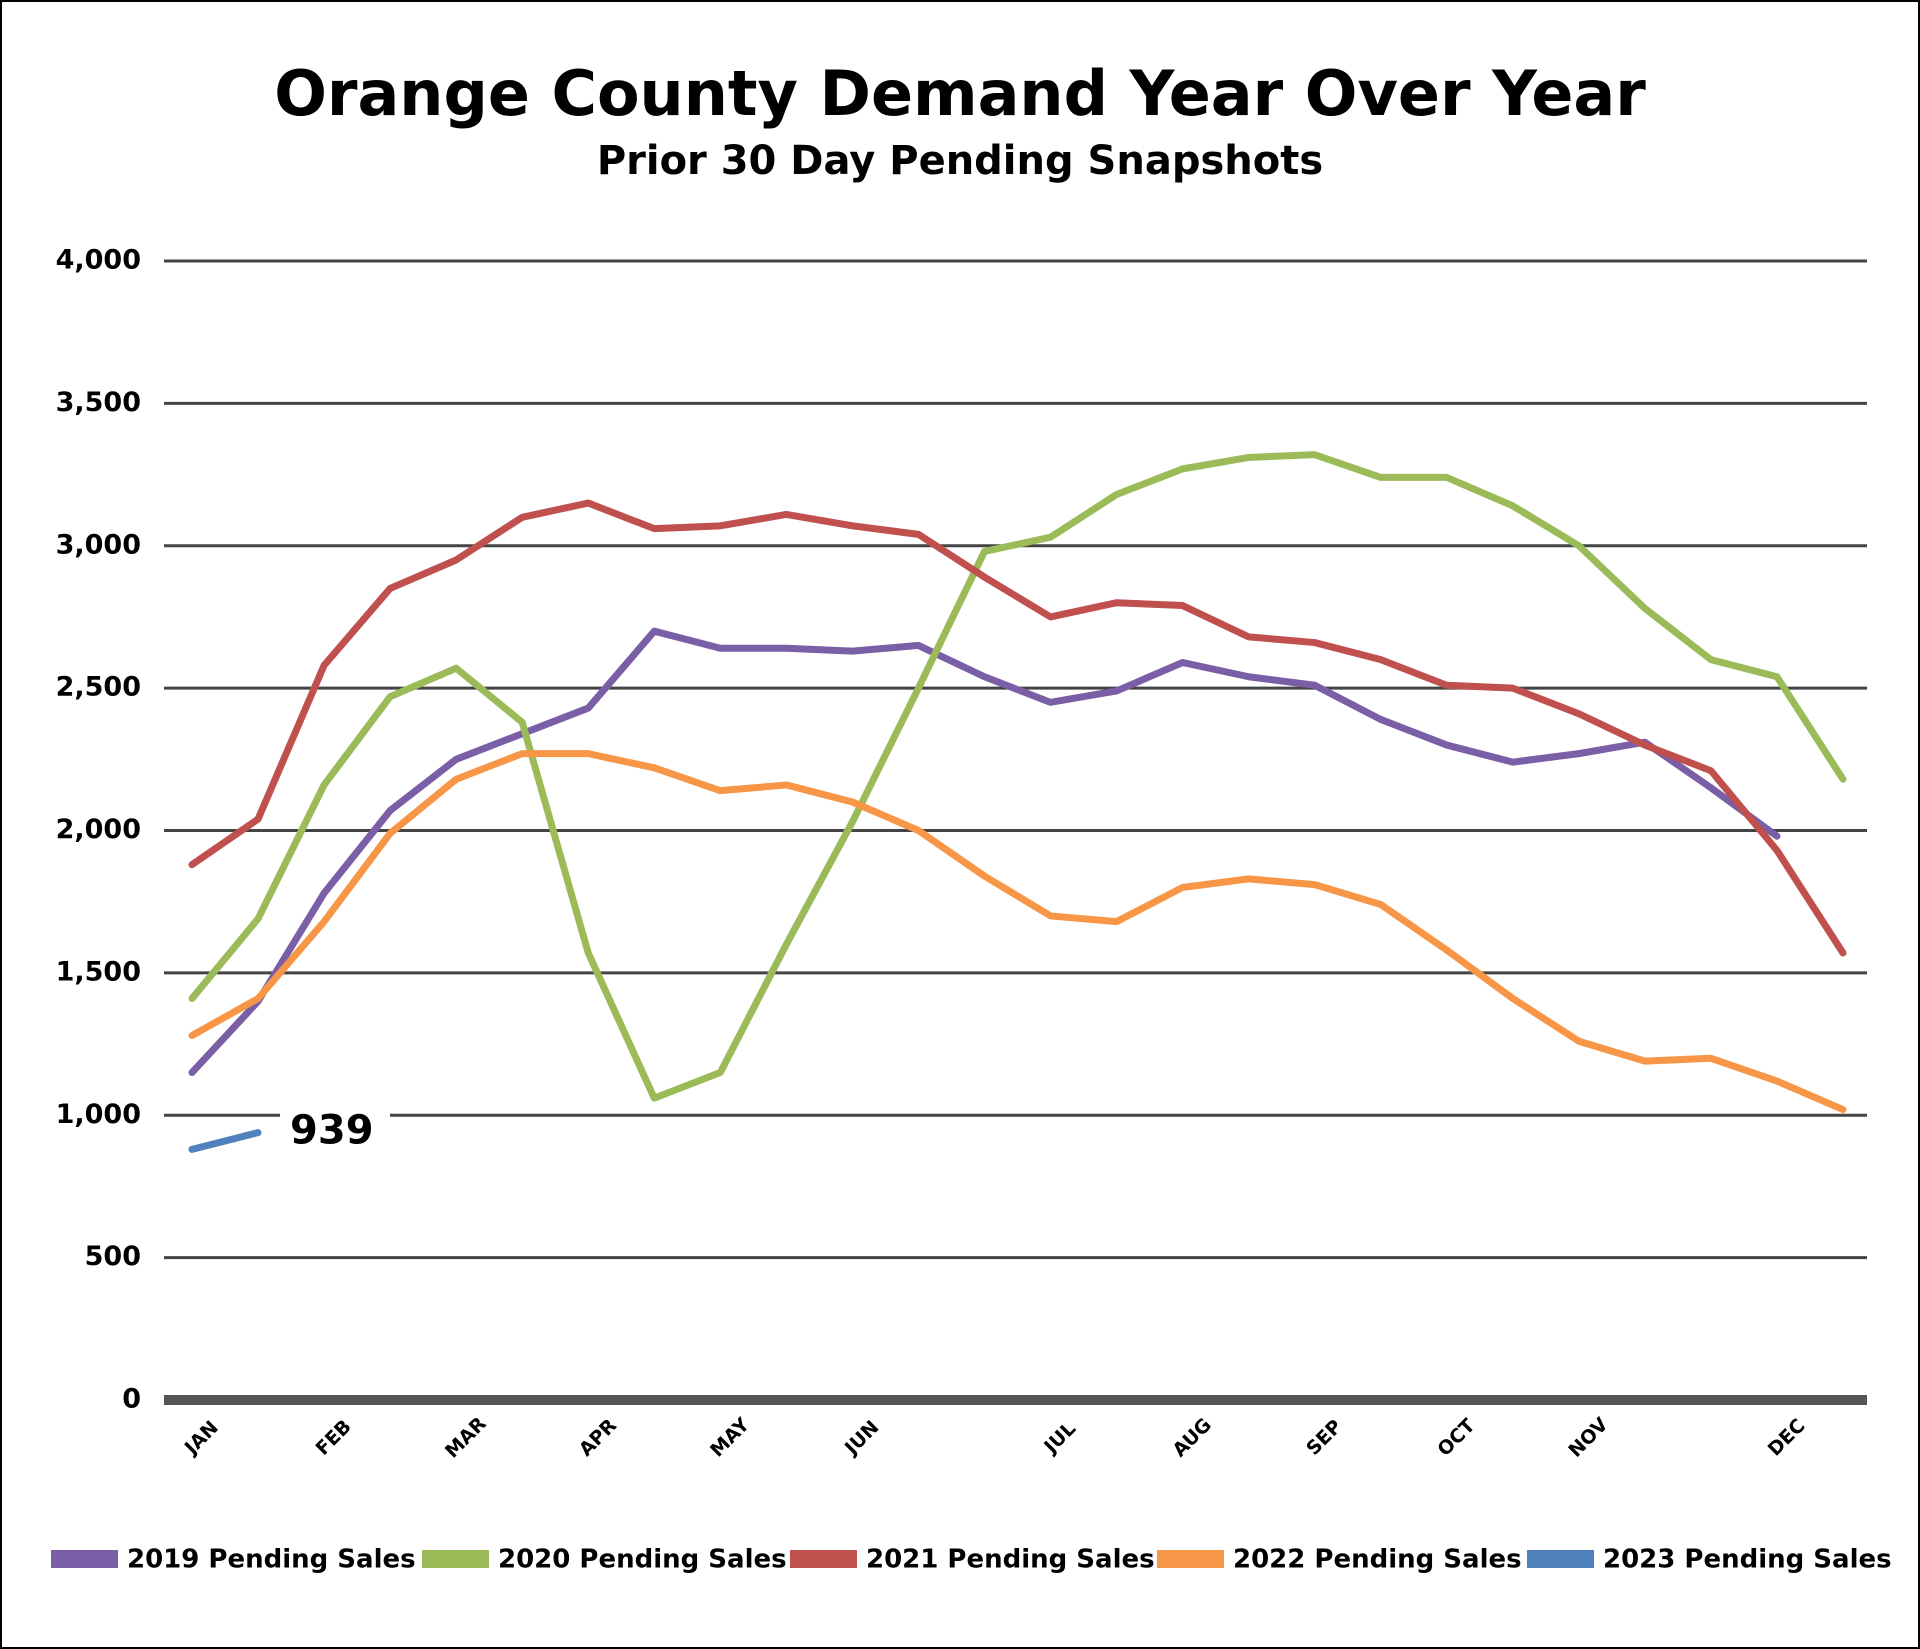 The image size is (1920, 1649). Describe the element at coordinates (98, 687) in the screenshot. I see `y-tick-label: 2,500` at that location.